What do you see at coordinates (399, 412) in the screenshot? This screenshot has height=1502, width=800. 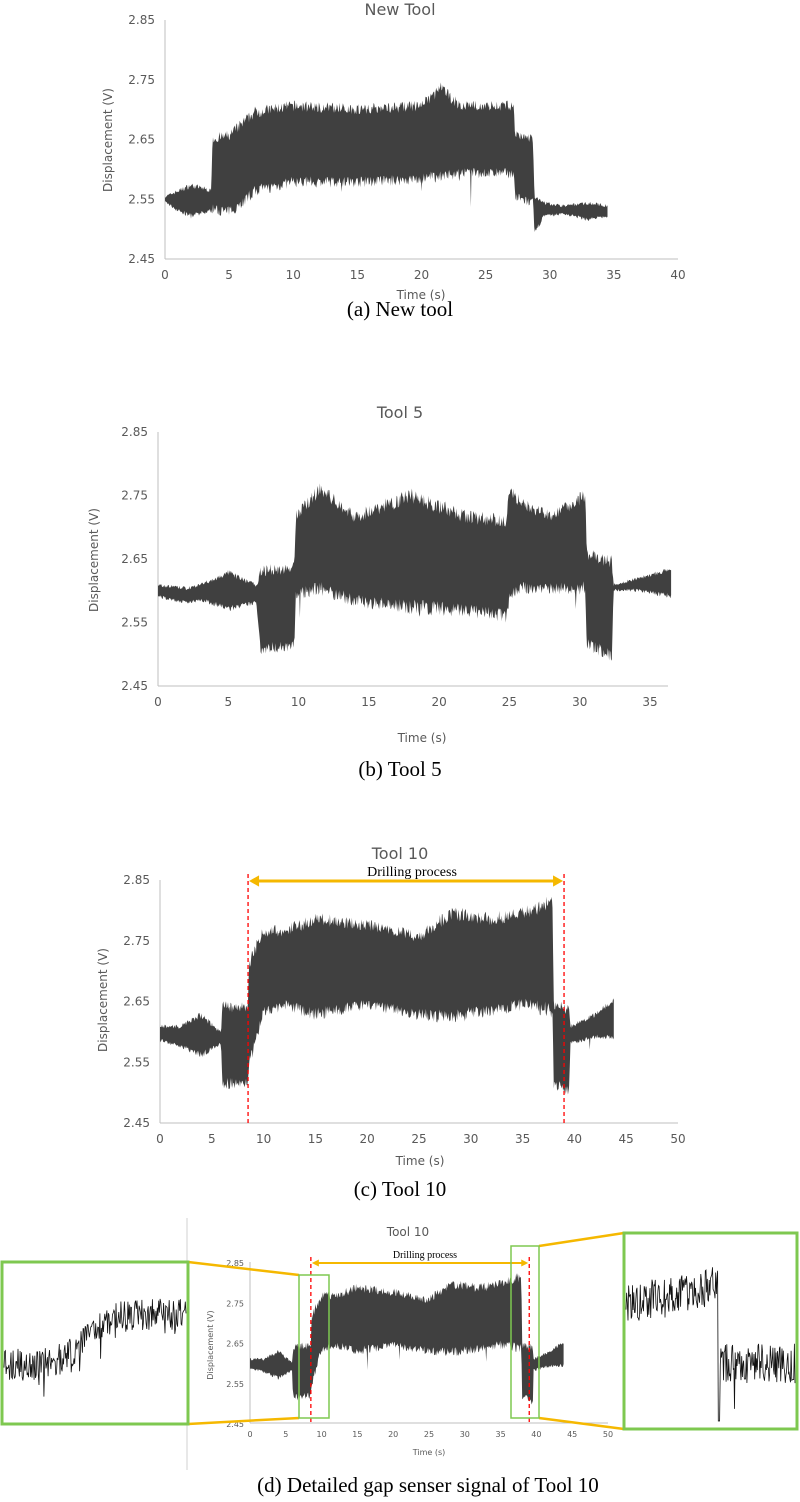 I see `chart-b-title: Tool 5` at bounding box center [399, 412].